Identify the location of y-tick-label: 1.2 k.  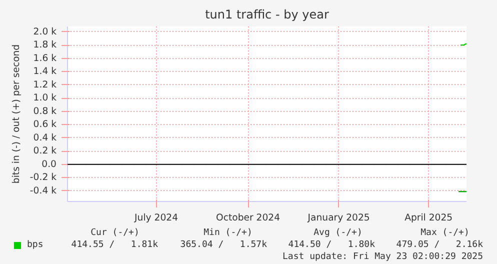
(45, 84).